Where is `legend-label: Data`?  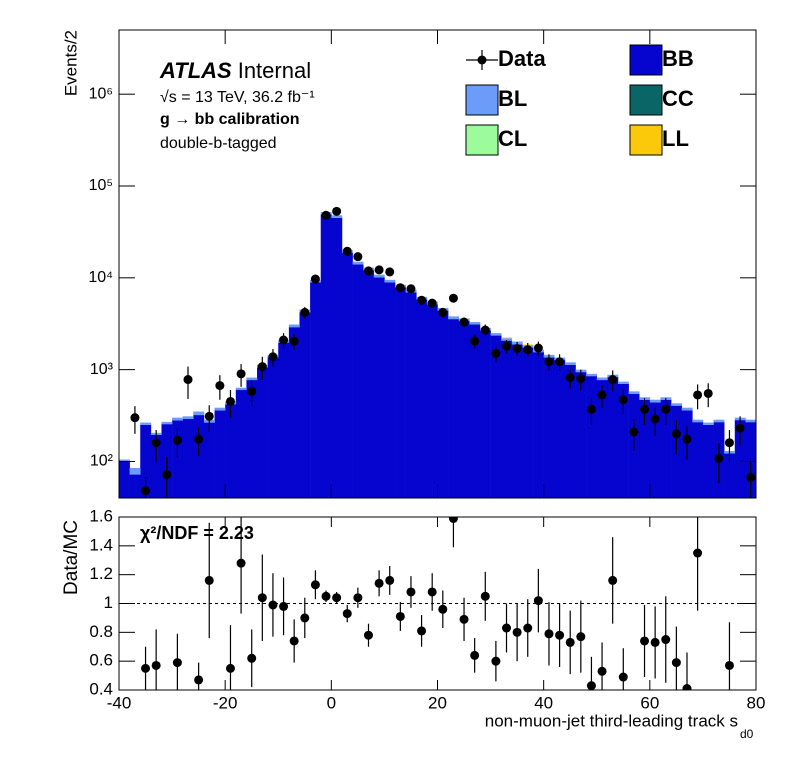 legend-label: Data is located at coordinates (522, 58).